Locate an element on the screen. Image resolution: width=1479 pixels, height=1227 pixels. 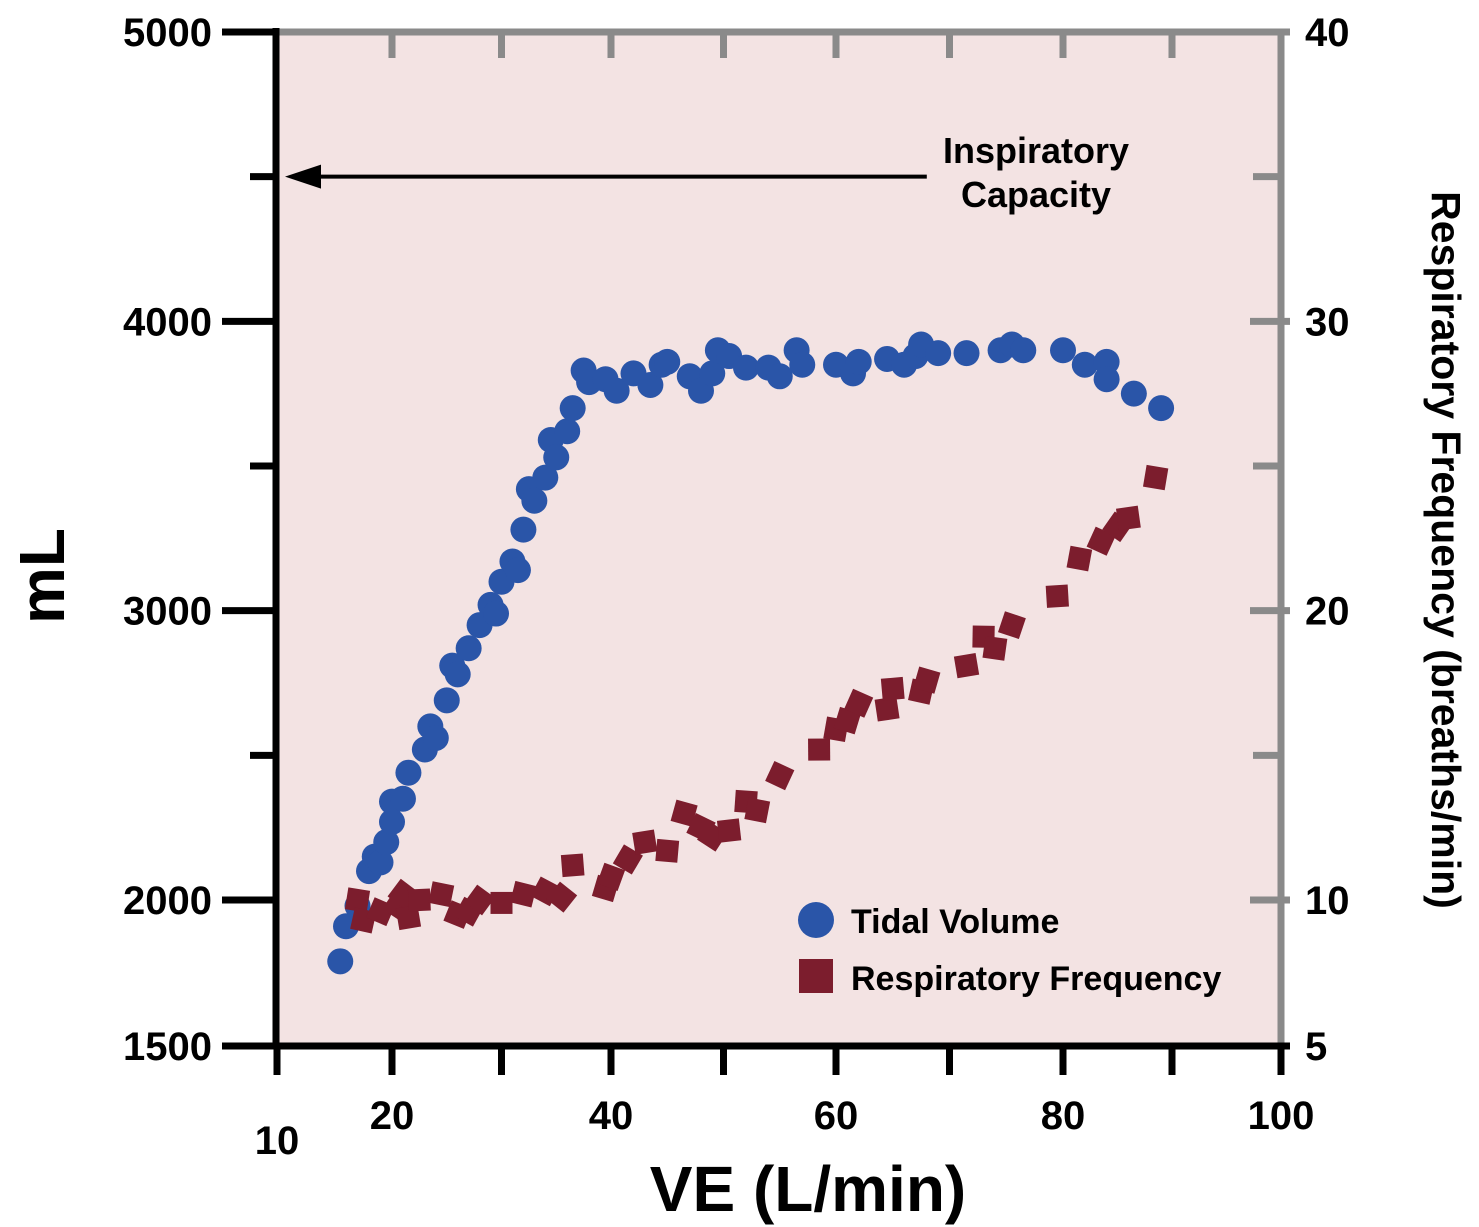
x-tick-label: 80 is located at coordinates (1063, 1116).